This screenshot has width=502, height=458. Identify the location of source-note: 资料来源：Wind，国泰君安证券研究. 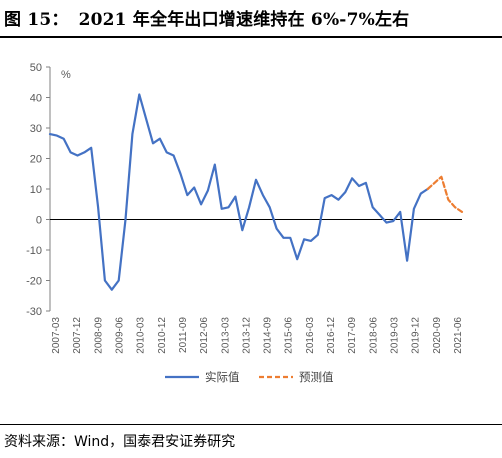
(120, 442).